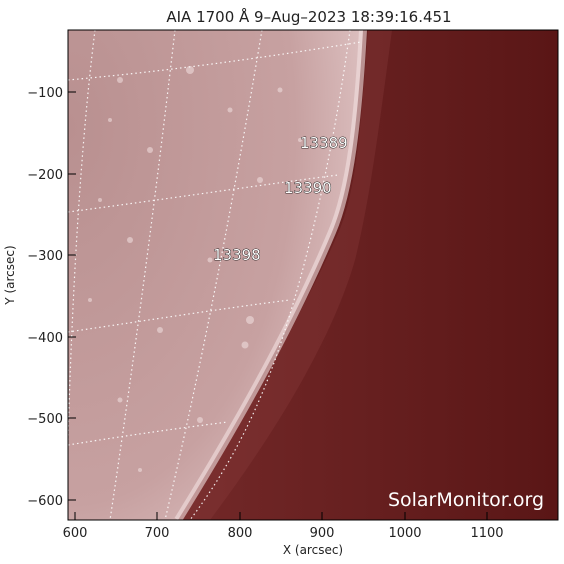  What do you see at coordinates (283, 534) in the screenshot?
I see `x-axis: 600 700 800 900 1000 1100 X (arcsec)` at bounding box center [283, 534].